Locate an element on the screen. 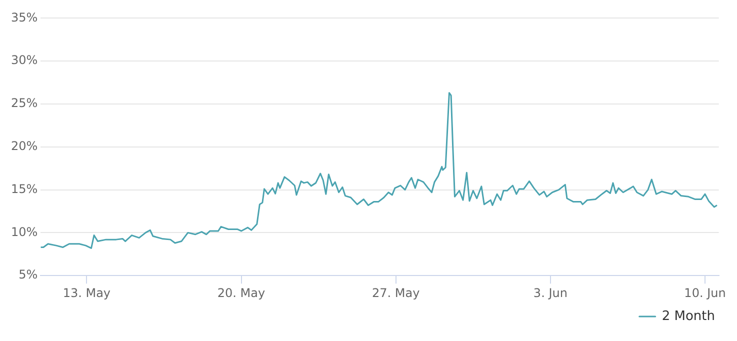 This screenshot has width=737, height=341. y-tick-label: 5% is located at coordinates (28, 275).